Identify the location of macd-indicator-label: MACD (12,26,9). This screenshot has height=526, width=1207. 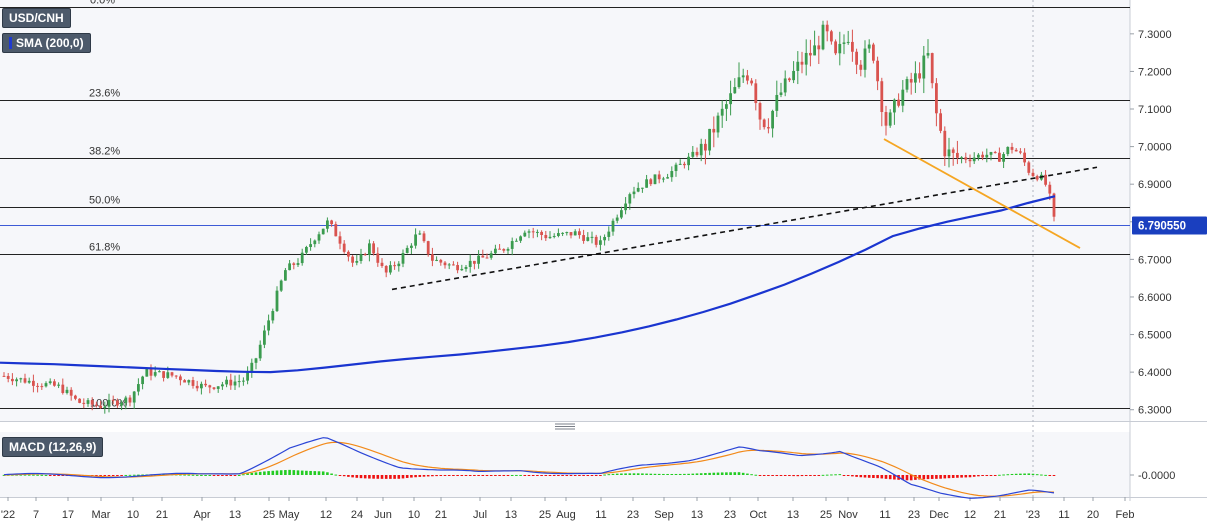
(53, 447).